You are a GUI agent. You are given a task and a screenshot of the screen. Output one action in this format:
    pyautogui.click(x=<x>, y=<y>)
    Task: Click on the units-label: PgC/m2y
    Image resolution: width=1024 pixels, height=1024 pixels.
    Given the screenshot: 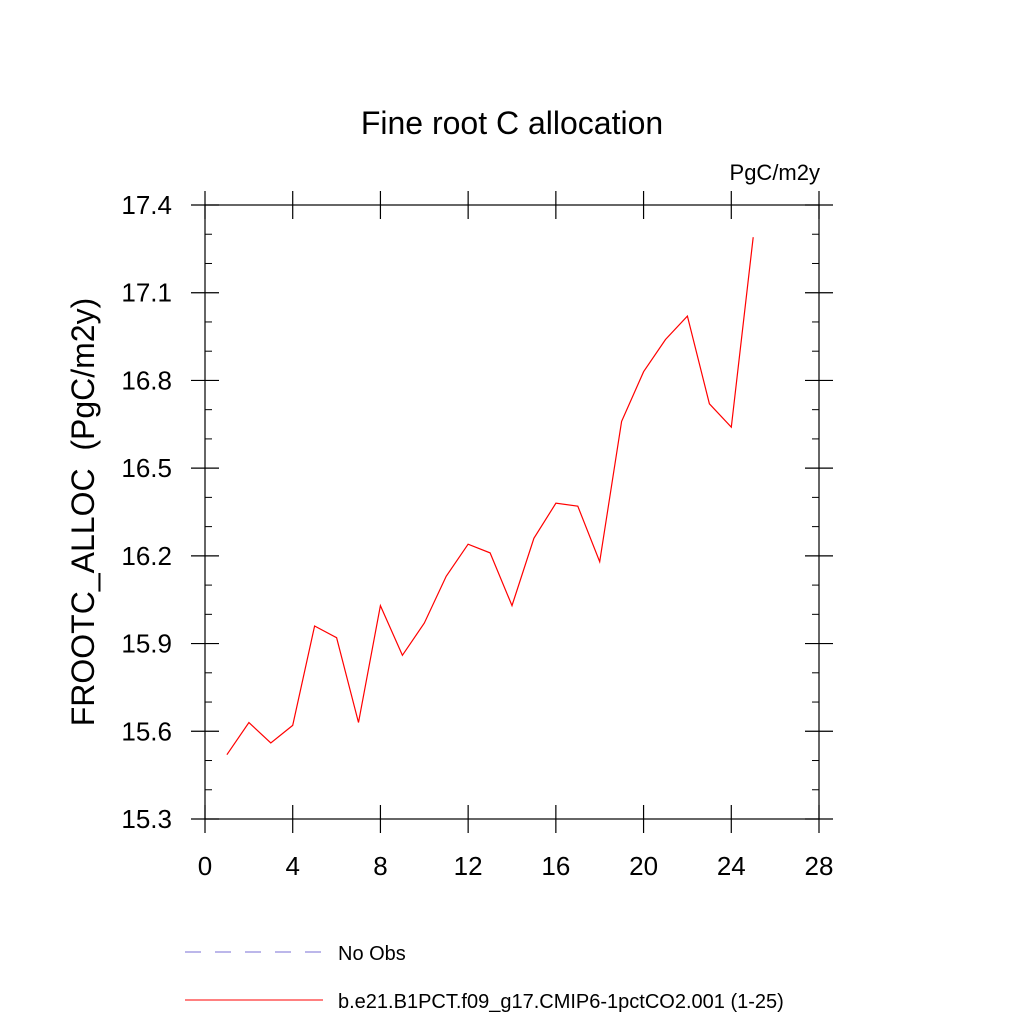 What is the action you would take?
    pyautogui.click(x=775, y=172)
    